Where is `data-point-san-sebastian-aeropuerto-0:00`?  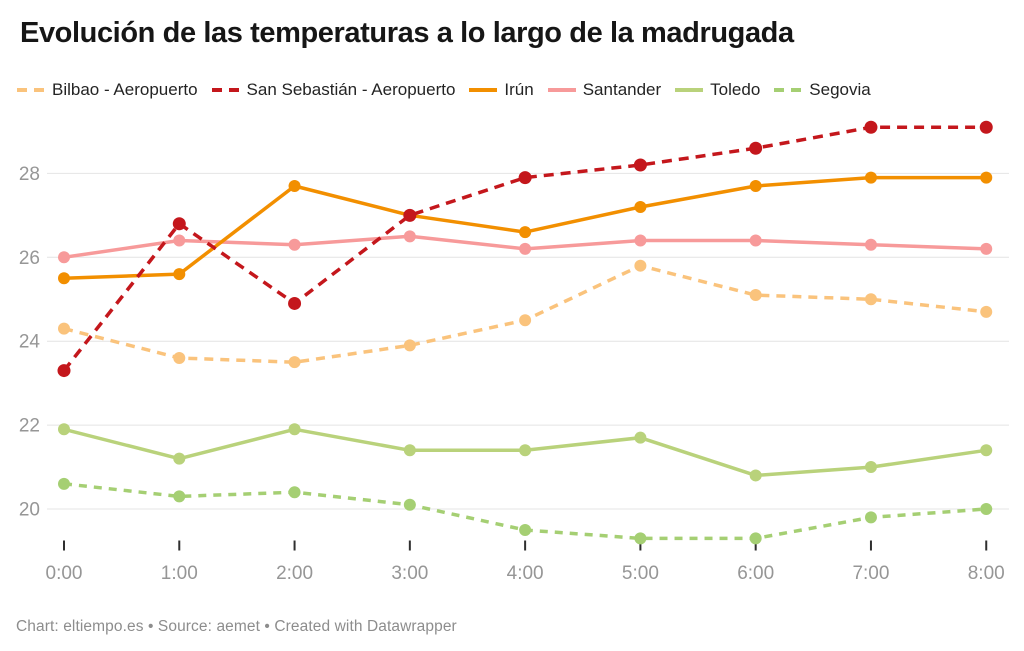
data-point-san-sebastian-aeropuerto-0:00 is located at coordinates (64, 371).